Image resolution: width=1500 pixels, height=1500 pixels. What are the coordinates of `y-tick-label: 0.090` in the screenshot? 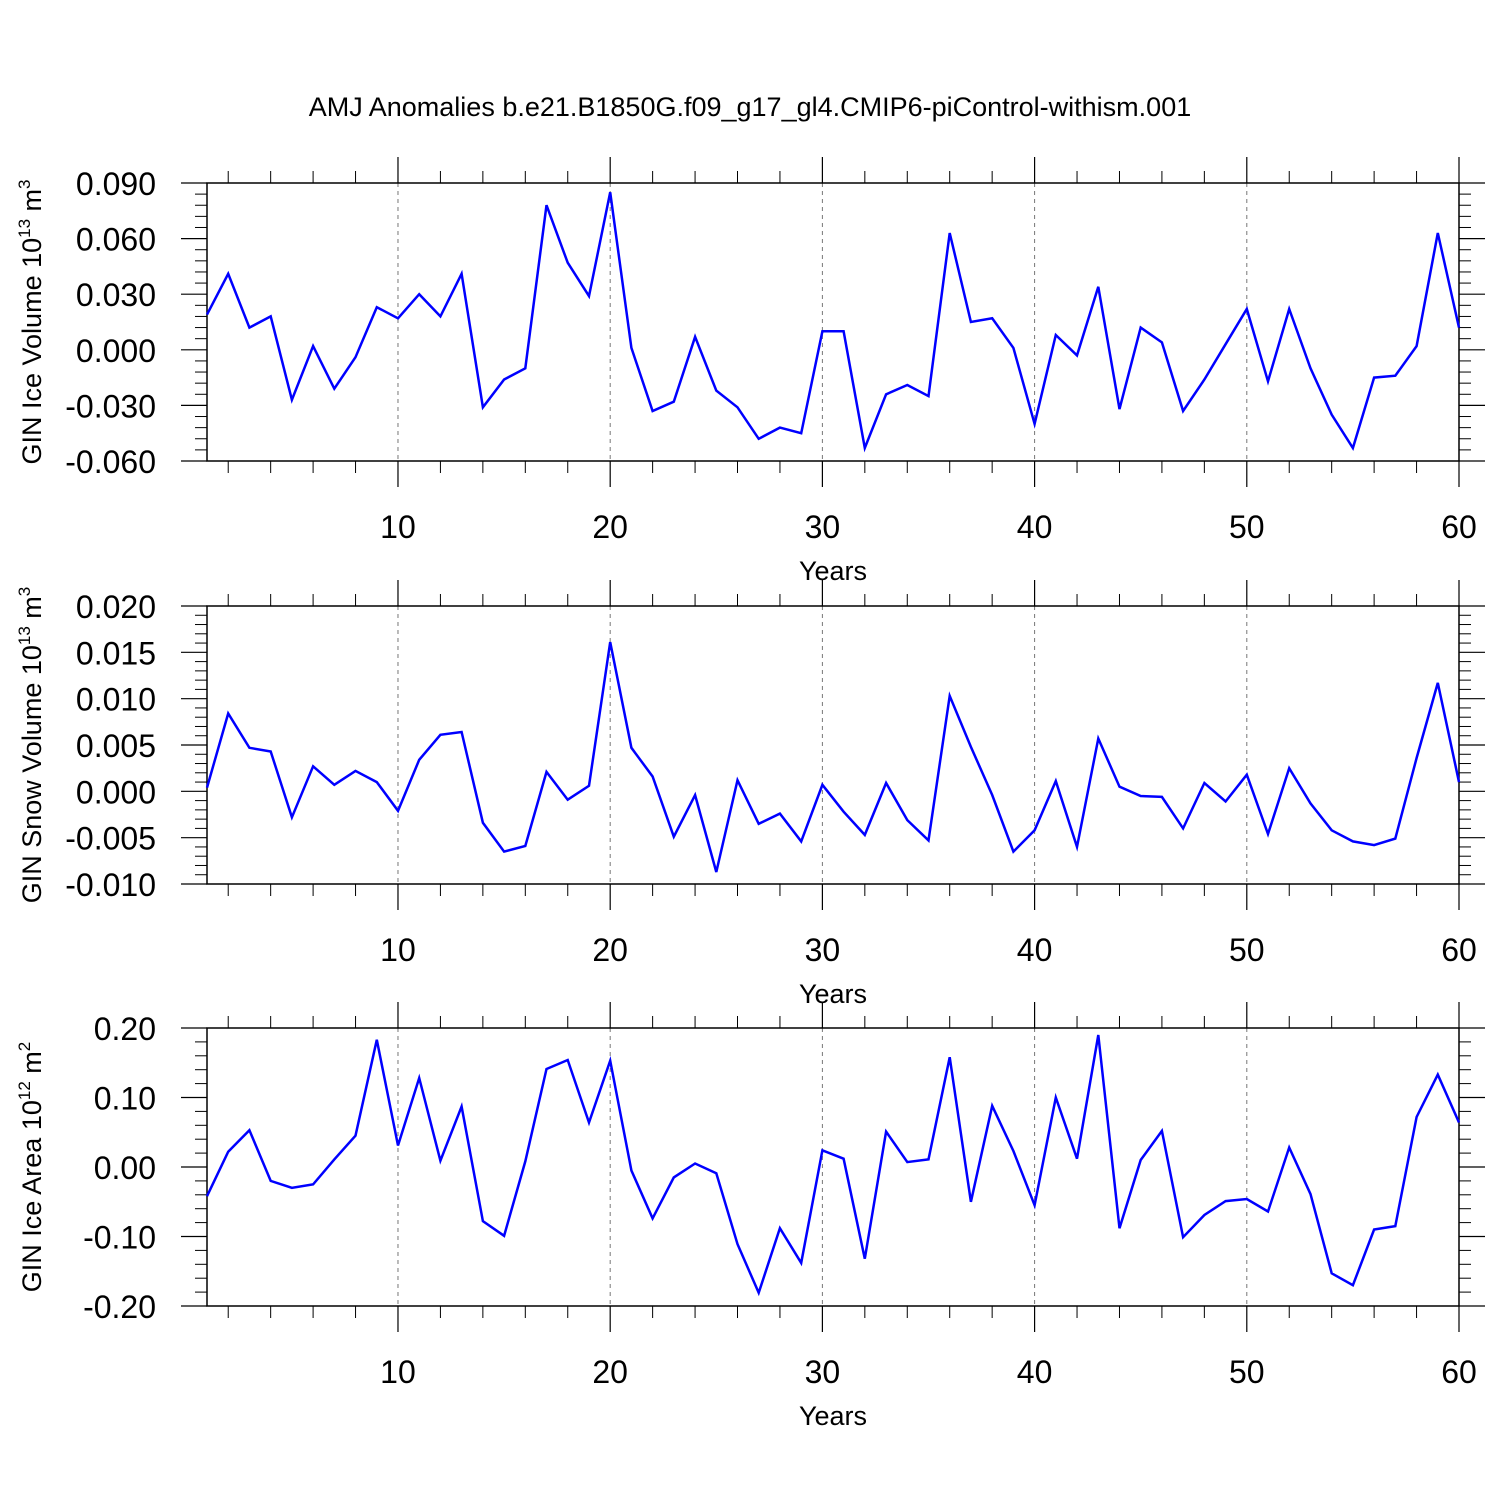 It's located at (116, 184).